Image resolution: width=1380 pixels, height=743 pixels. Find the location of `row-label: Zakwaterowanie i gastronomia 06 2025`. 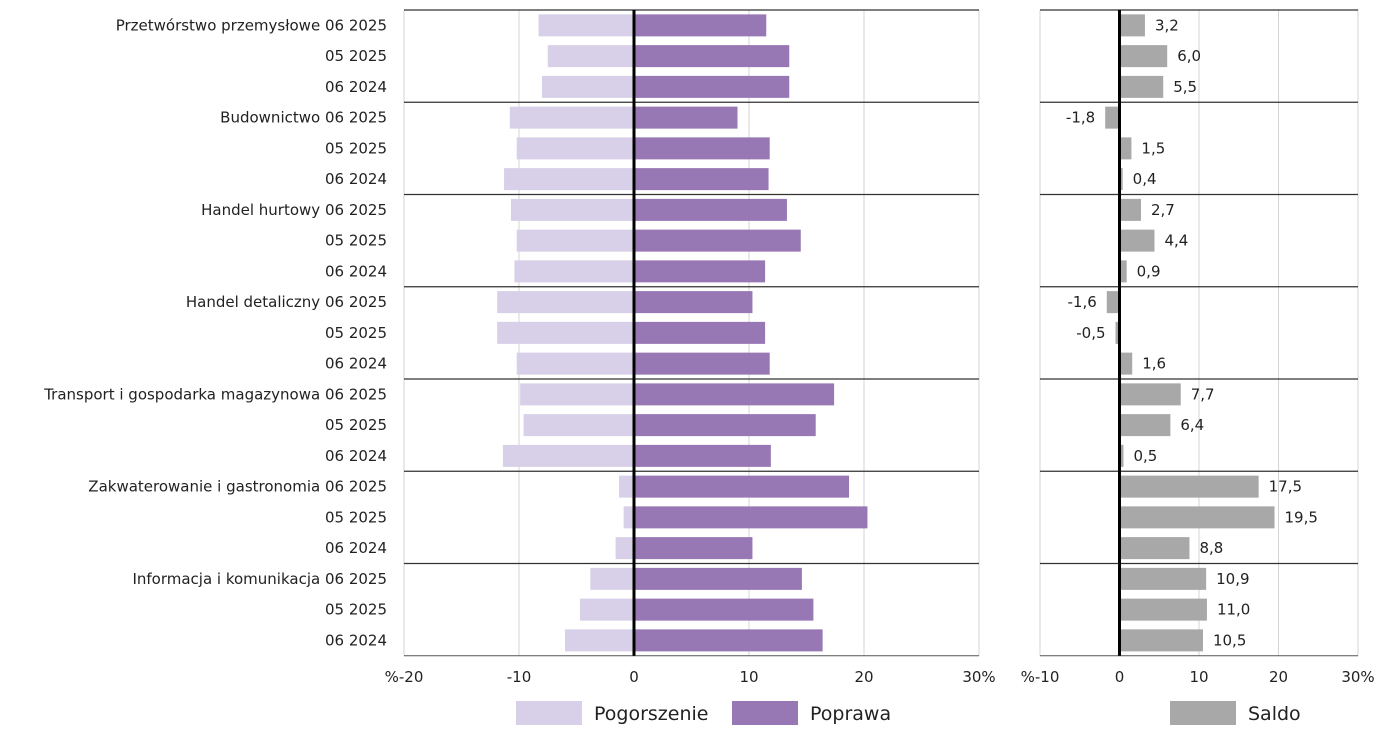

row-label: Zakwaterowanie i gastronomia 06 2025 is located at coordinates (237, 487).